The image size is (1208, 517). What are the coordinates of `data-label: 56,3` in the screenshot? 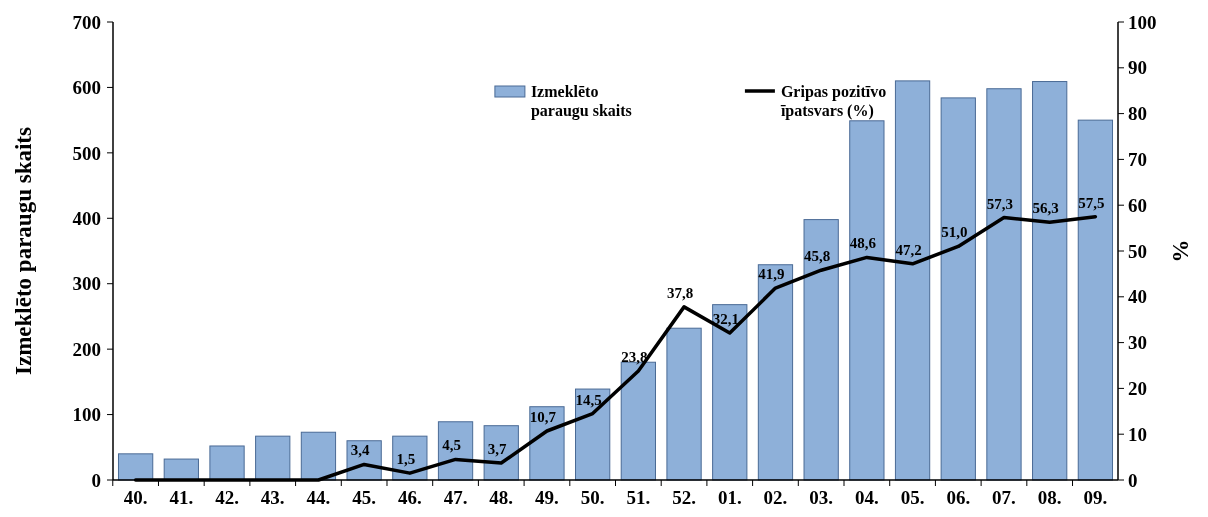 It's located at (1045, 208).